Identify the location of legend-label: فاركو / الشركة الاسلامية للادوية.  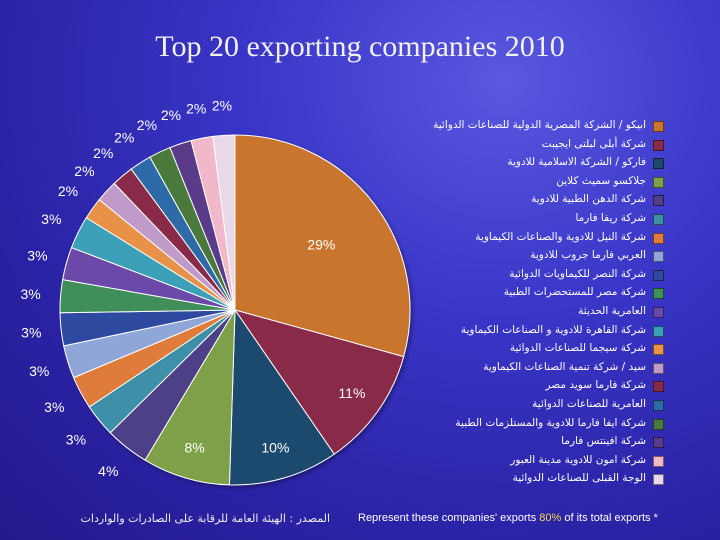
(576, 162).